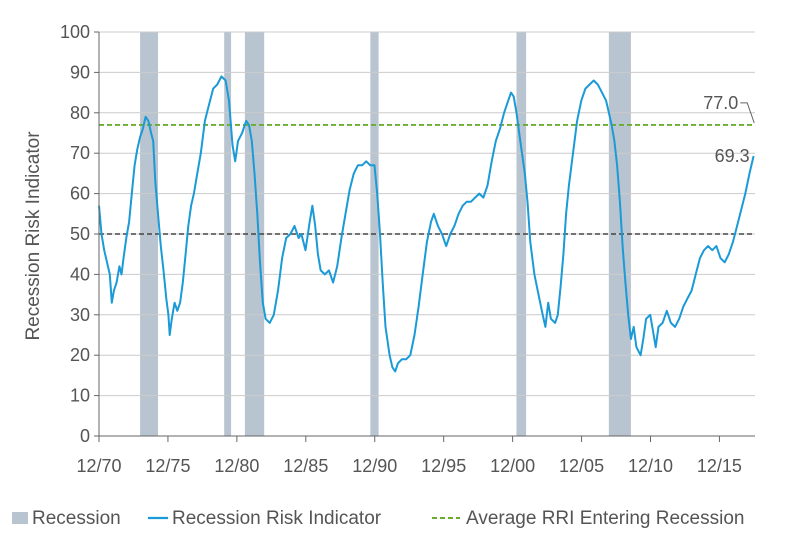 This screenshot has width=800, height=546. I want to click on y-tick-label: 70, so click(80, 153).